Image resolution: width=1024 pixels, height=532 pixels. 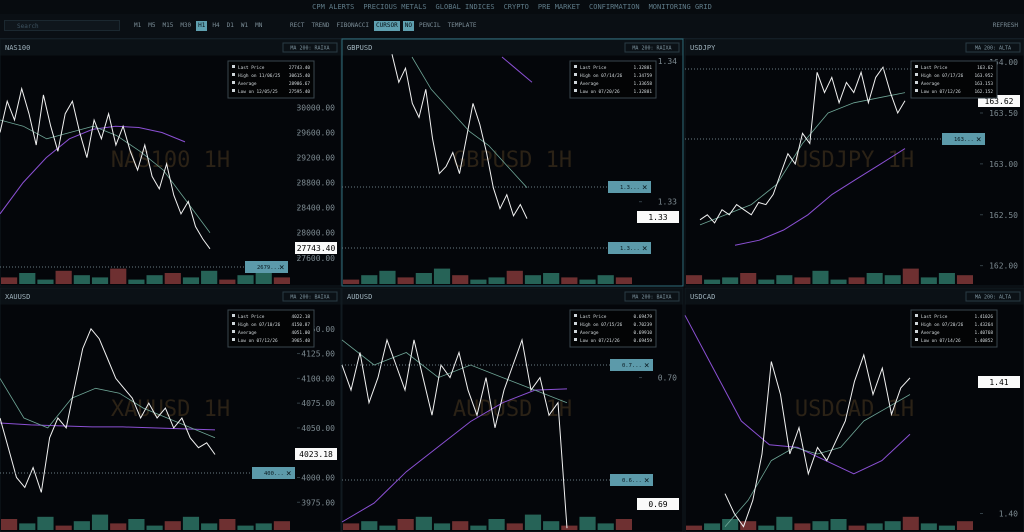 I want to click on stats-value: 1.41026, so click(x=983, y=317).